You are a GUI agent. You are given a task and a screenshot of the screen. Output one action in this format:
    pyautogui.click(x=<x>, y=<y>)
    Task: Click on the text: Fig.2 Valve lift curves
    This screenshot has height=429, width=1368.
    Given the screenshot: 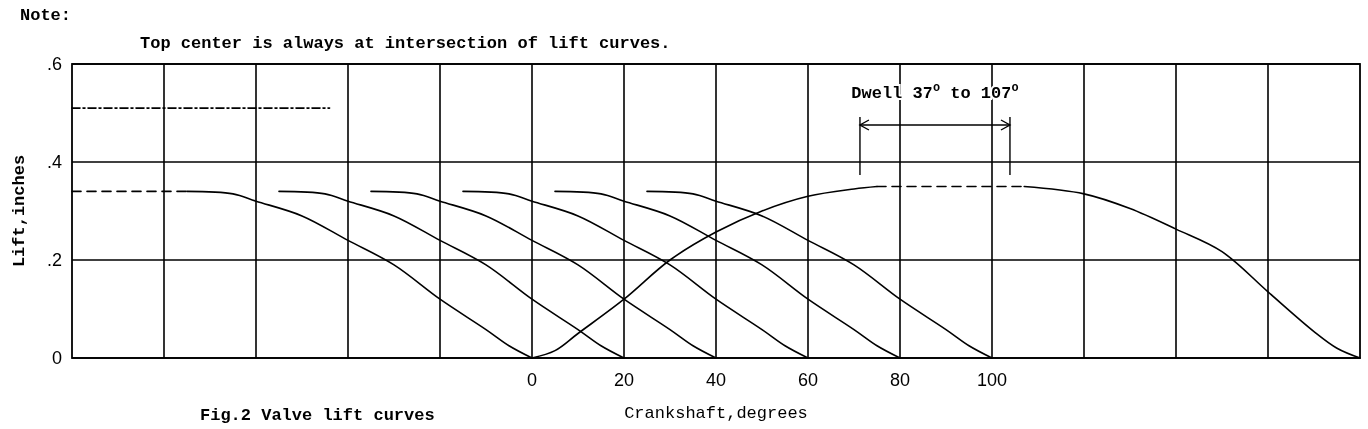 What is the action you would take?
    pyautogui.click(x=317, y=415)
    